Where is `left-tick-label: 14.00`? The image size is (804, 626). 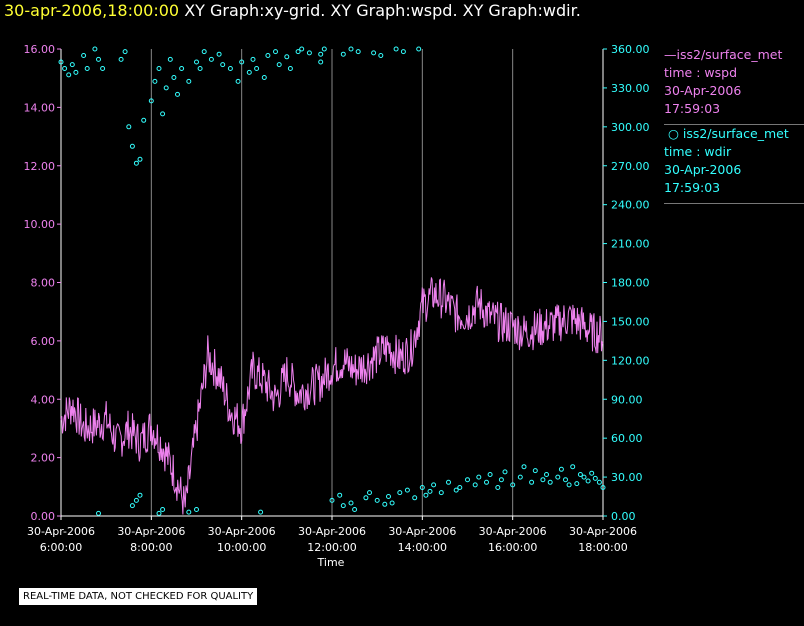
left-tick-label: 14.00 is located at coordinates (40, 107).